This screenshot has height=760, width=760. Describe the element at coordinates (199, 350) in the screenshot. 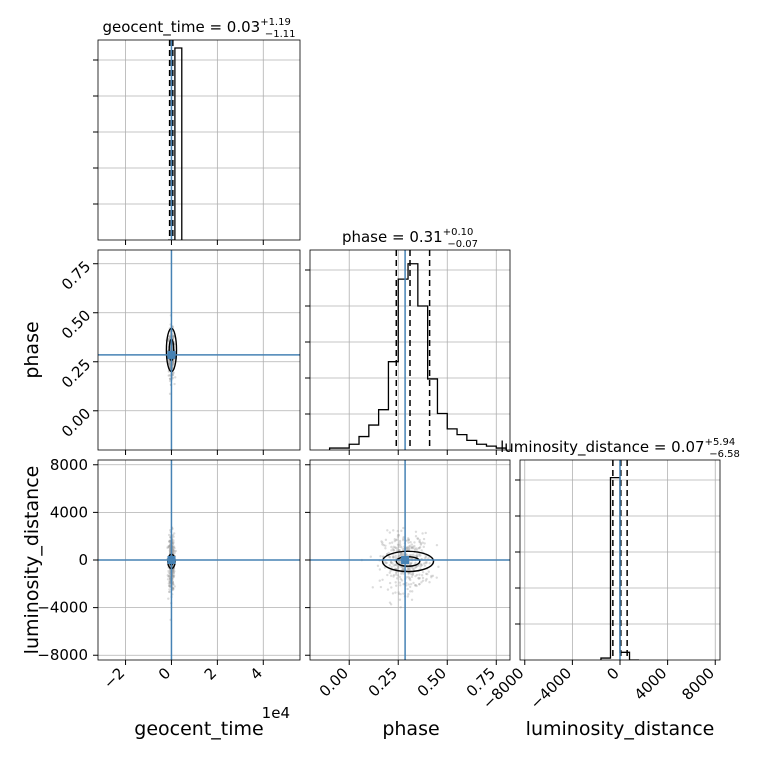

I see `panel-phase-vs-geocent_time` at that location.